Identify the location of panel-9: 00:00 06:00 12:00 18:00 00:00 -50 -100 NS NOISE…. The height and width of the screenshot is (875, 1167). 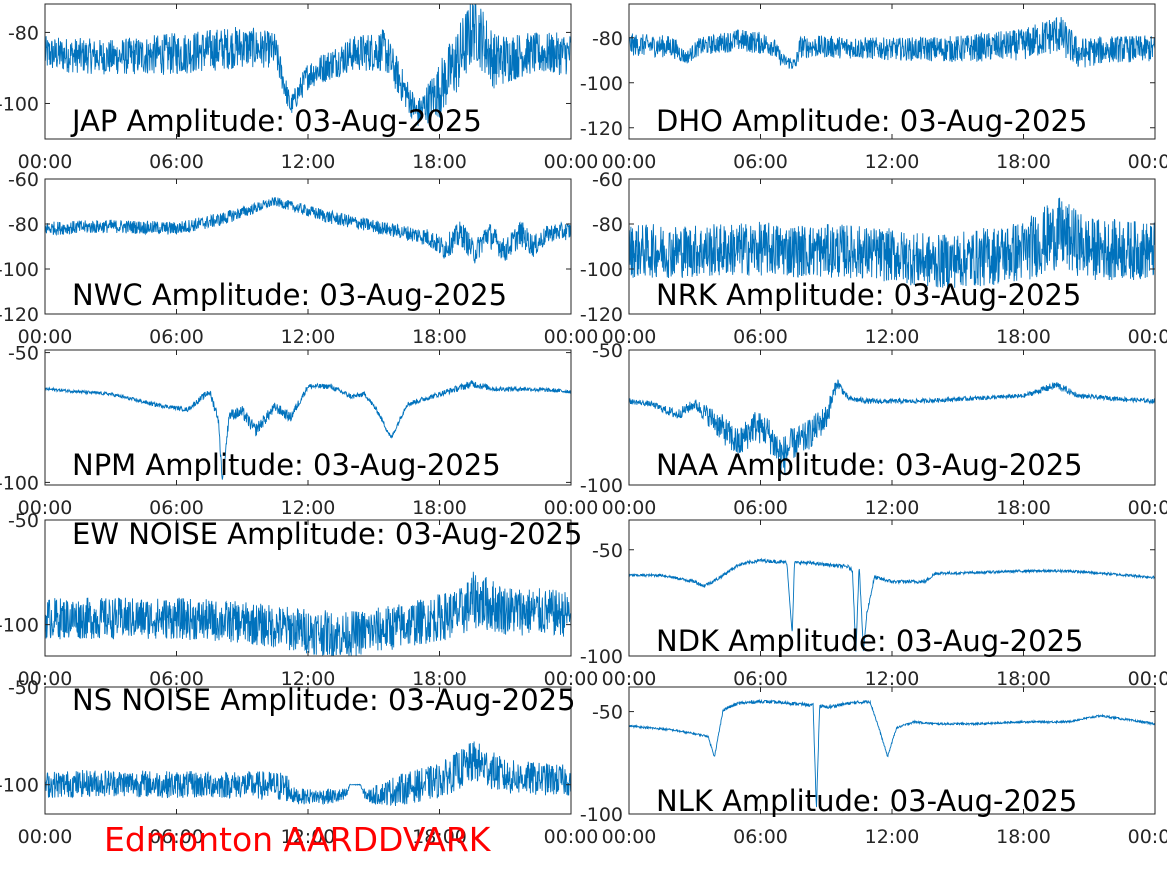
(299, 762).